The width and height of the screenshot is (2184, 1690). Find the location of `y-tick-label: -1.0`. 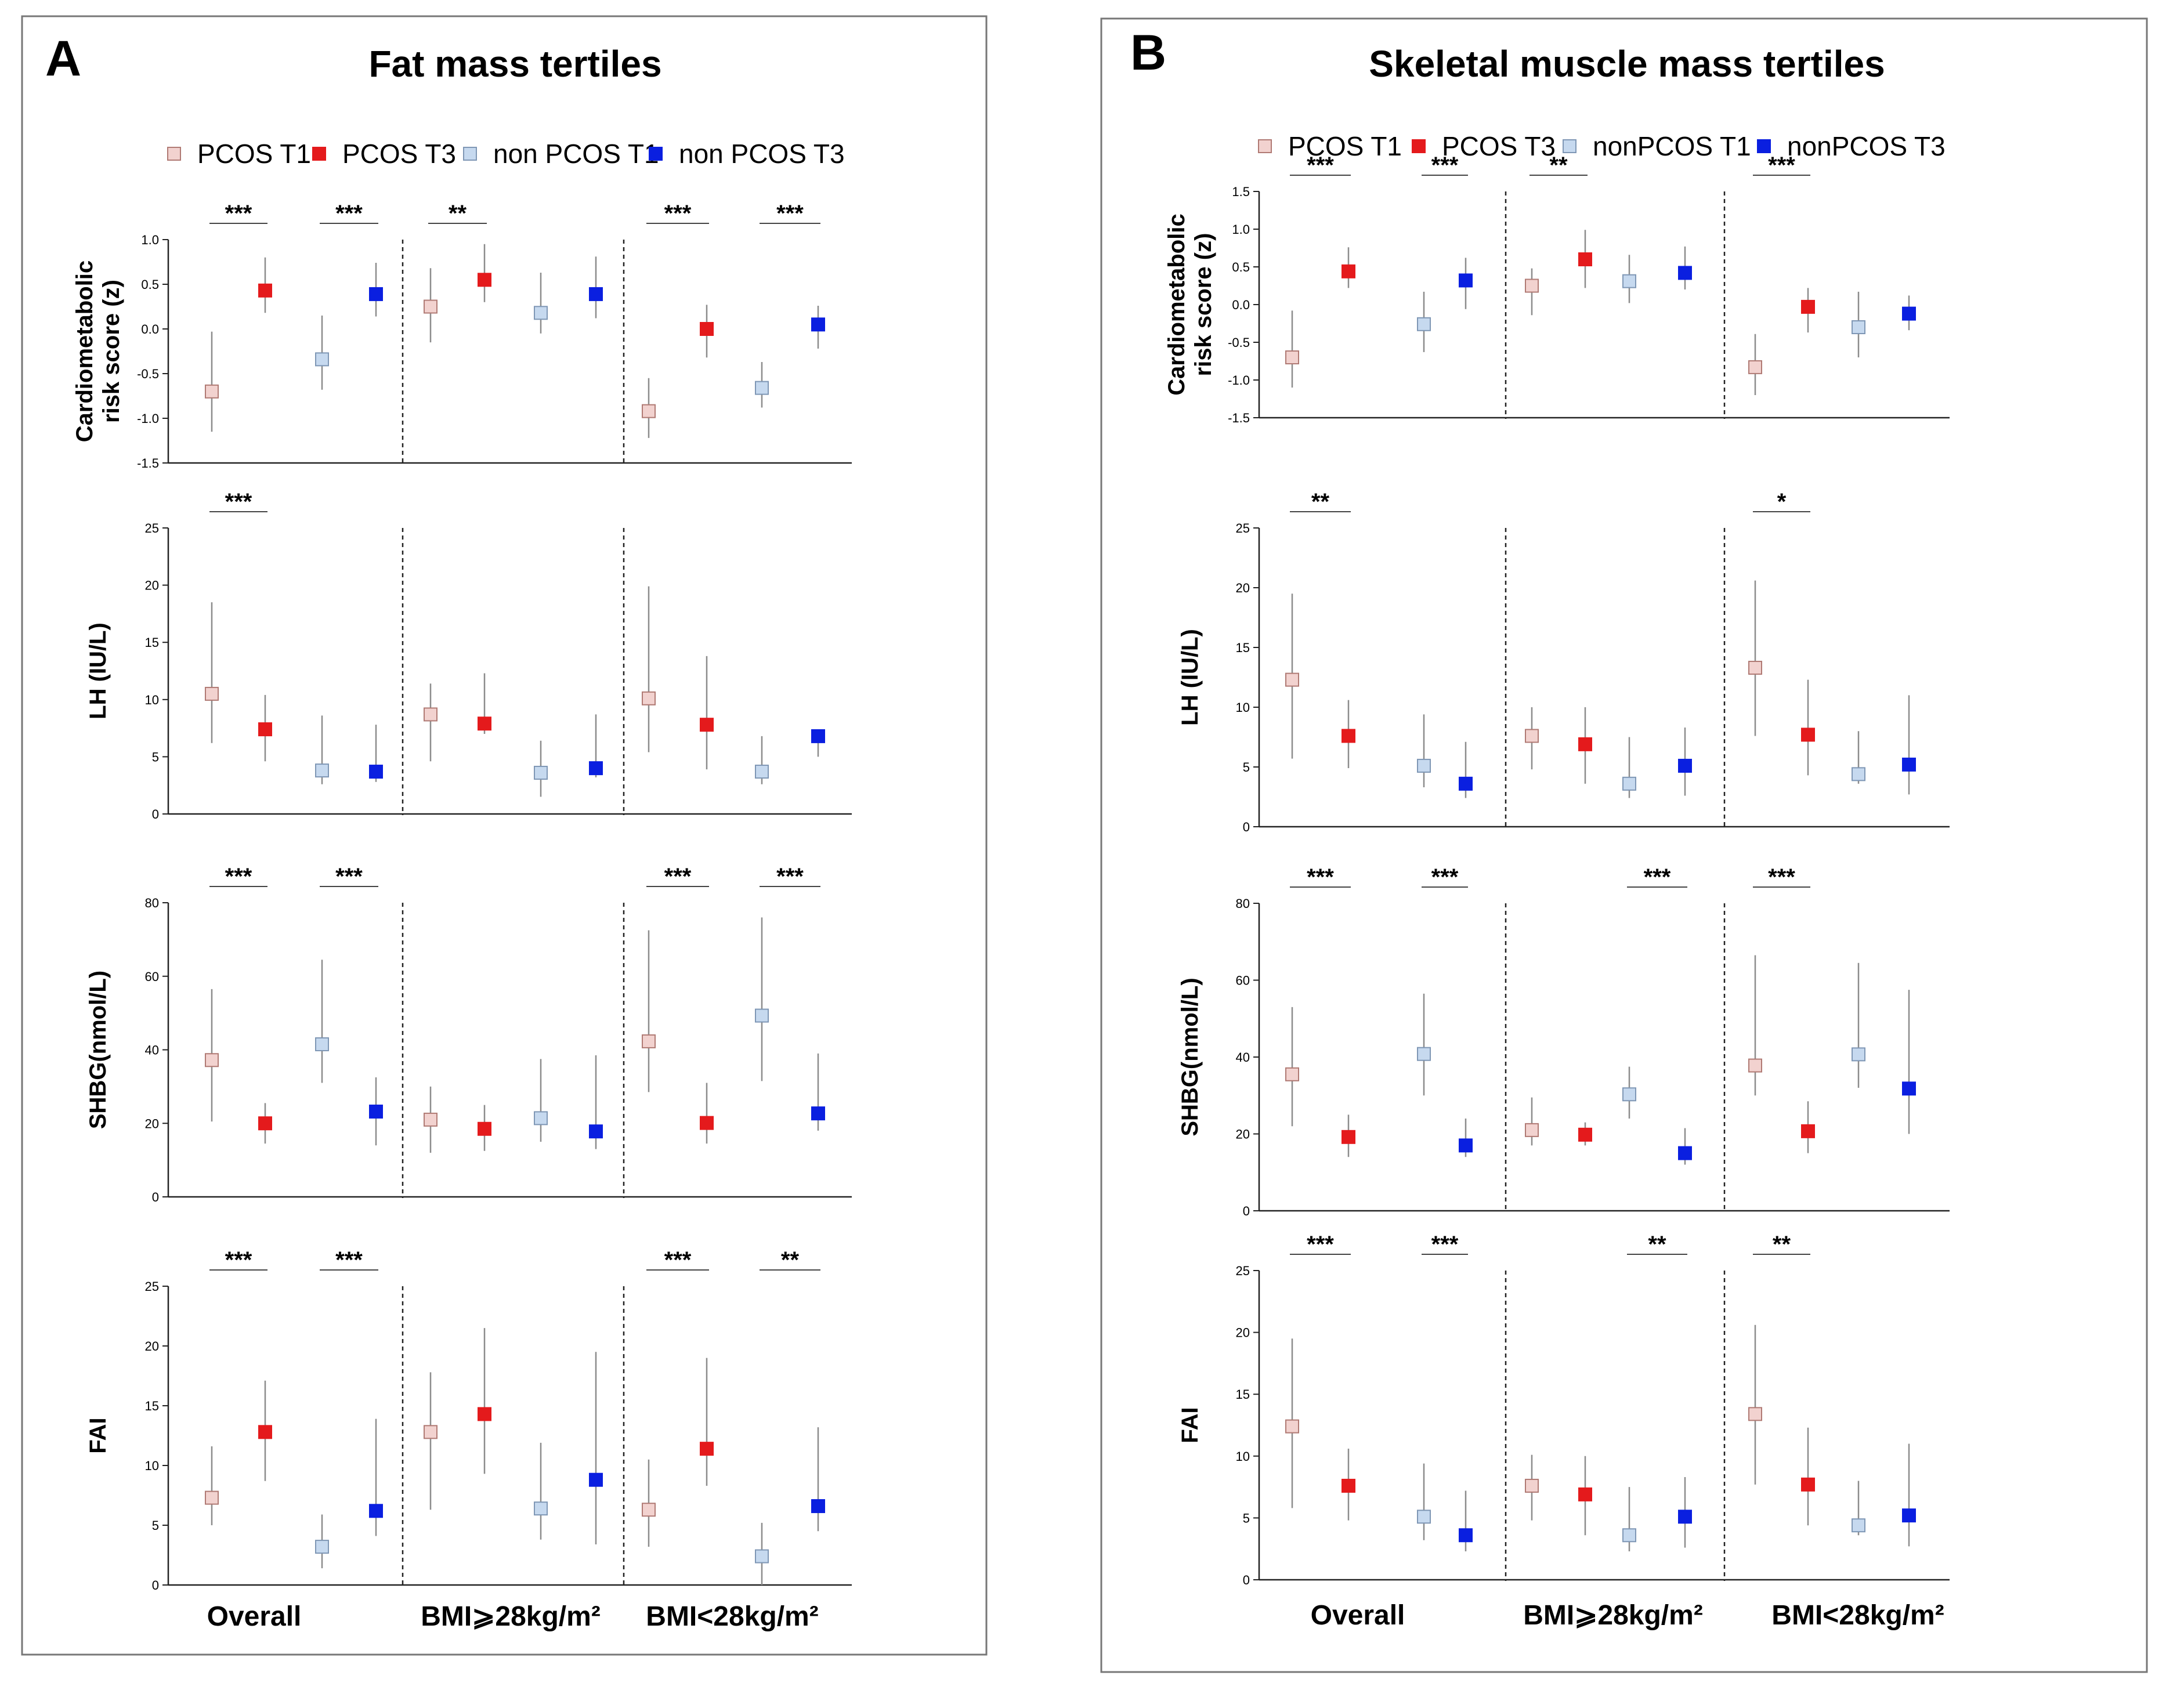

y-tick-label: -1.0 is located at coordinates (1239, 380).